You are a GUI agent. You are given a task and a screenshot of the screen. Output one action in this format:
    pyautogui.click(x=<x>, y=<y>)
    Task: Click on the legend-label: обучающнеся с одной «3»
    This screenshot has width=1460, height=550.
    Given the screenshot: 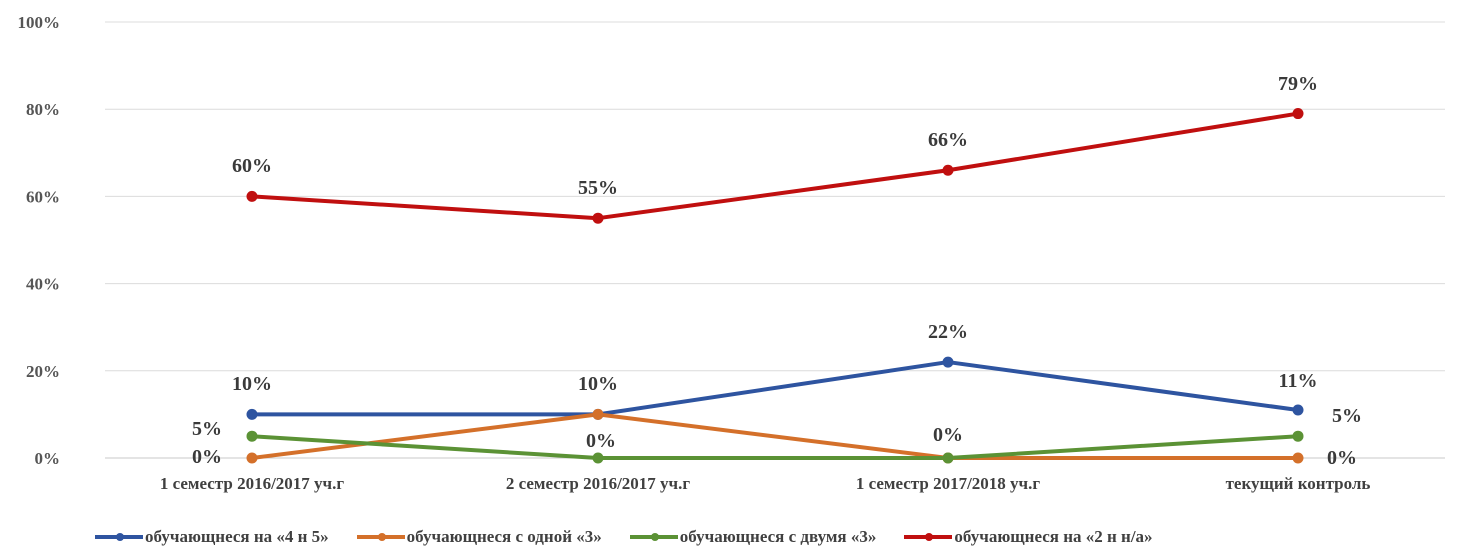 What is the action you would take?
    pyautogui.click(x=504, y=536)
    